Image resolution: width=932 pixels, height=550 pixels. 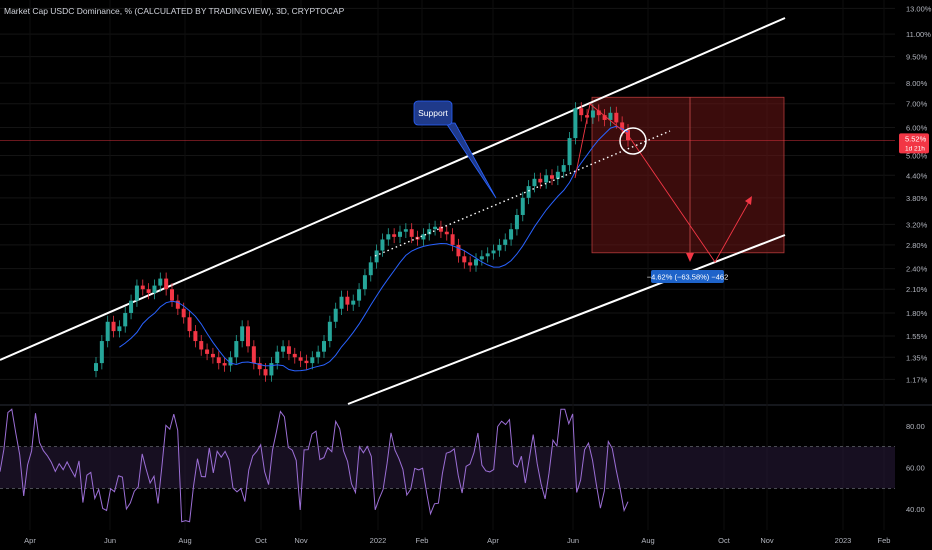 What do you see at coordinates (917, 289) in the screenshot?
I see `price-tick-label: 2.10%` at bounding box center [917, 289].